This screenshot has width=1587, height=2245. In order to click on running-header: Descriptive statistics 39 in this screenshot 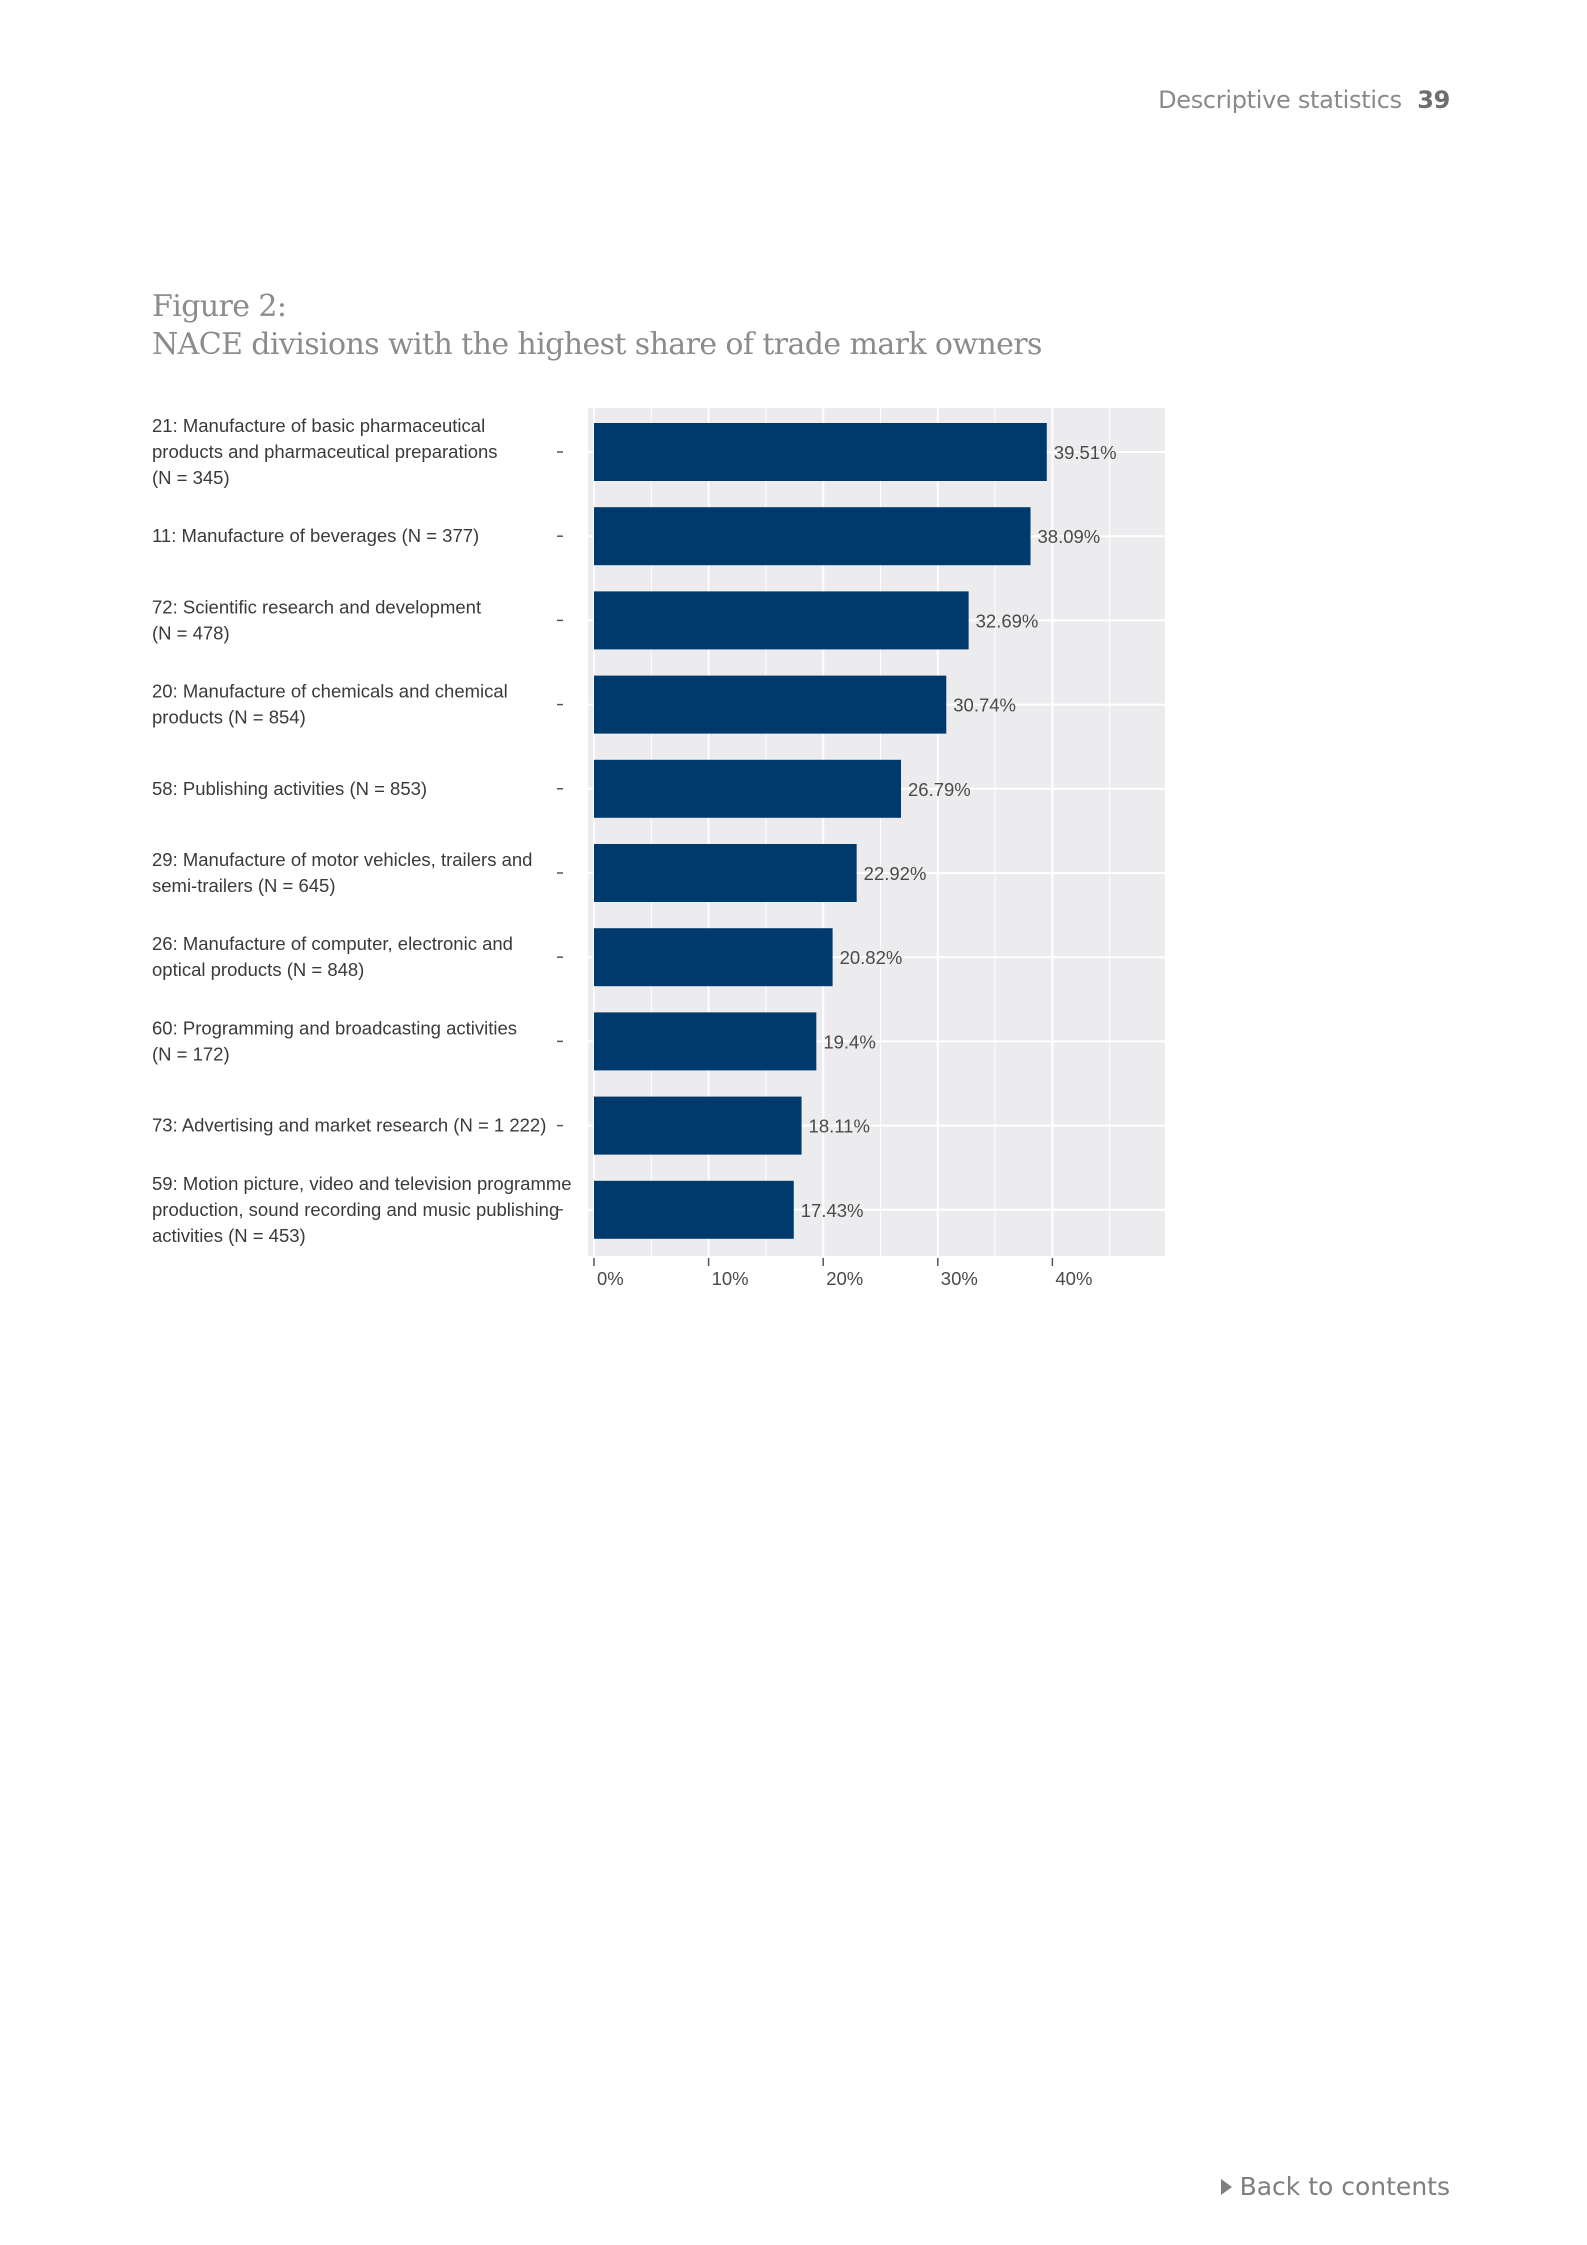, I will do `click(1304, 100)`.